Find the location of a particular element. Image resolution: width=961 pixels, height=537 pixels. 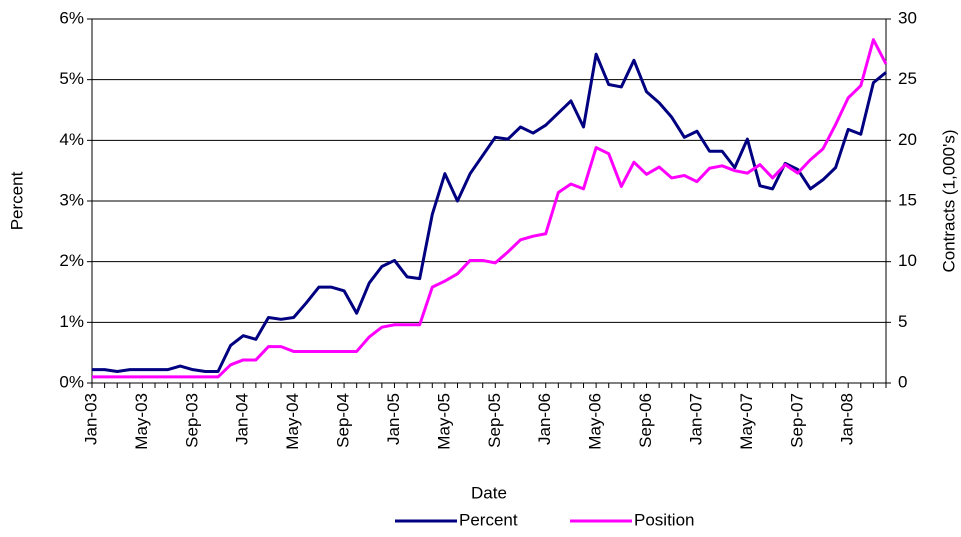

x-tick-label: Sep-04 is located at coordinates (343, 420).